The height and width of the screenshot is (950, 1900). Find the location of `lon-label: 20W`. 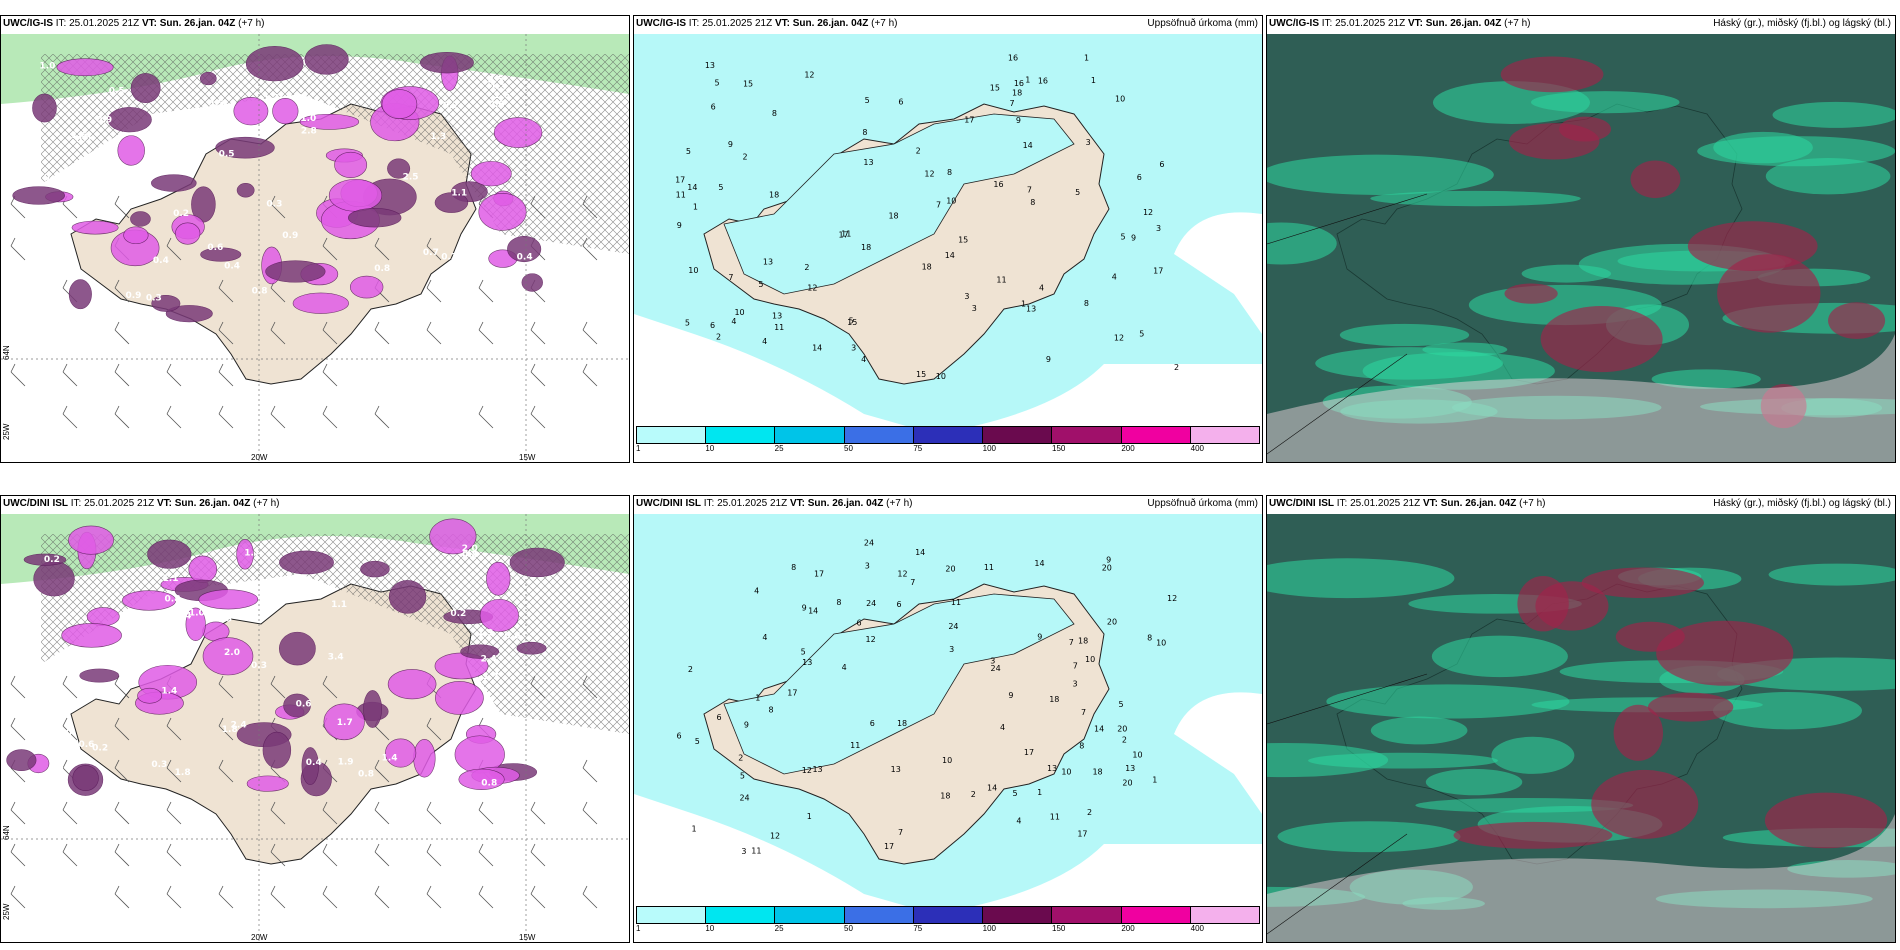

lon-label: 20W is located at coordinates (259, 937).